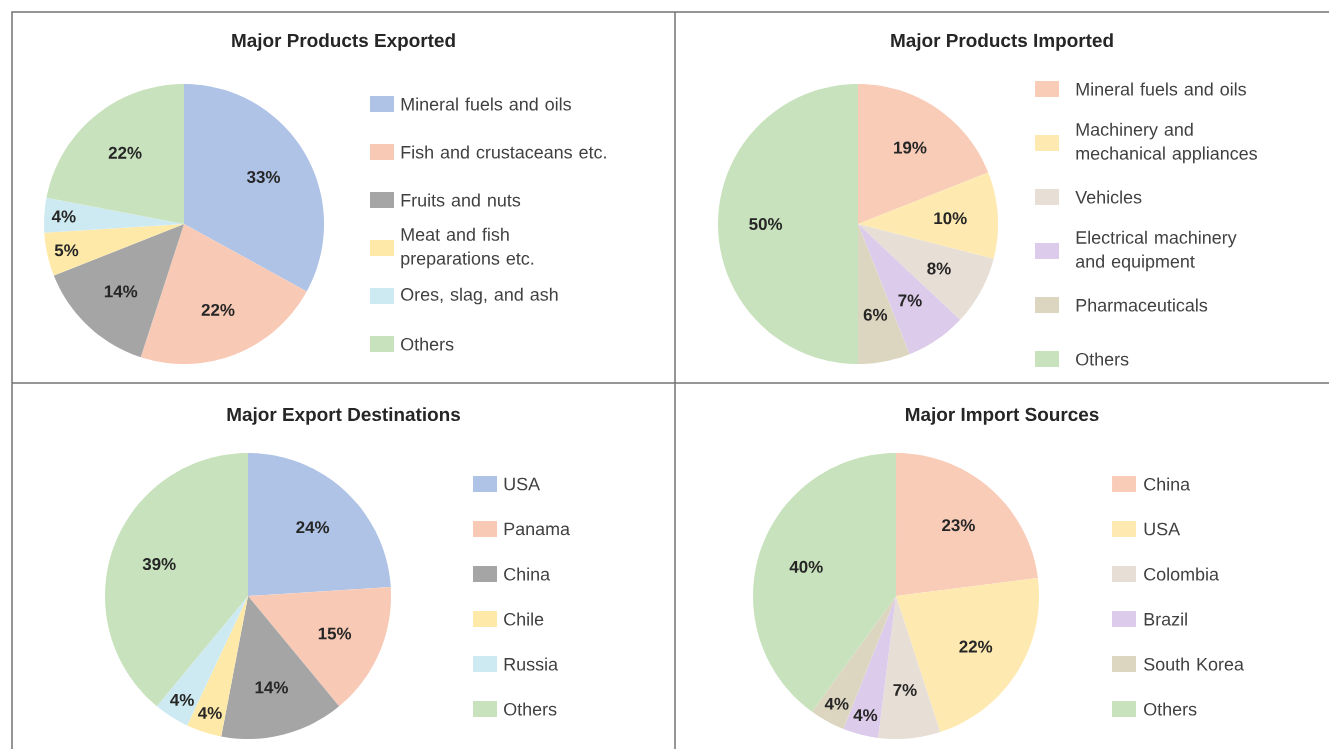 This screenshot has height=749, width=1329. I want to click on legend-label: Panama, so click(537, 529).